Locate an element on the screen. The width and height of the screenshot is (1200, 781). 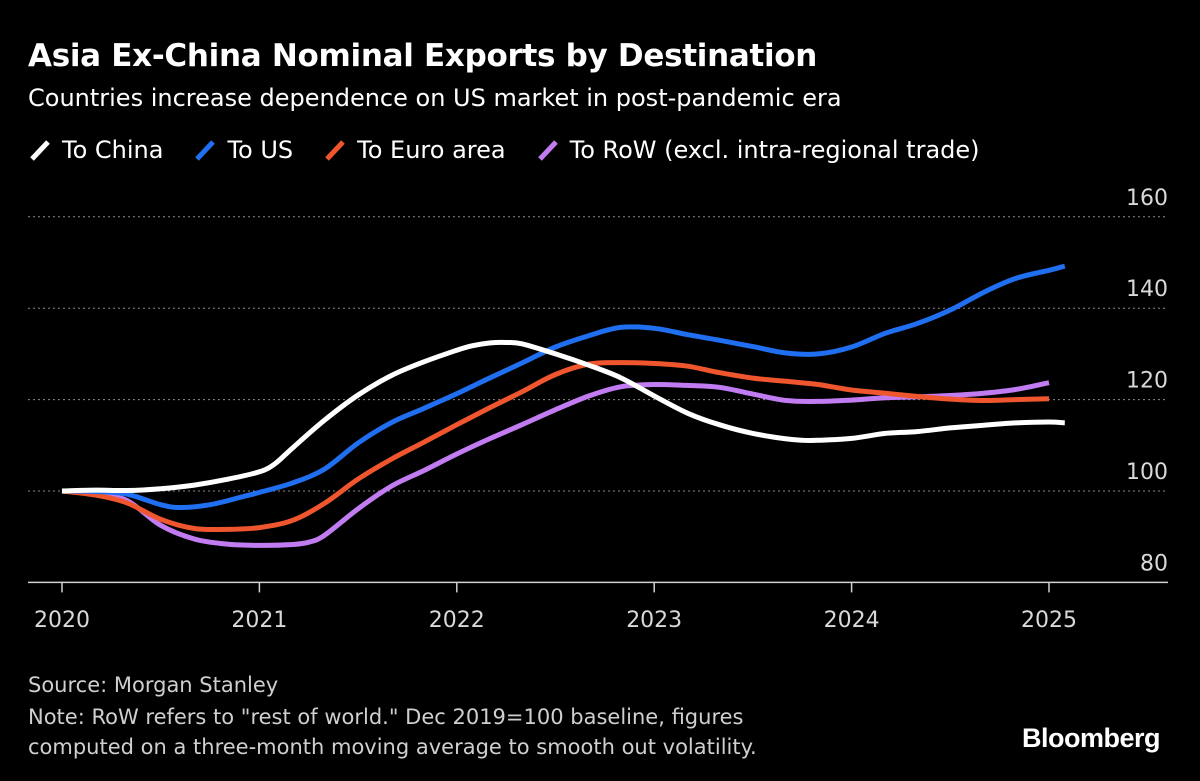
x-axis is located at coordinates (598, 587).